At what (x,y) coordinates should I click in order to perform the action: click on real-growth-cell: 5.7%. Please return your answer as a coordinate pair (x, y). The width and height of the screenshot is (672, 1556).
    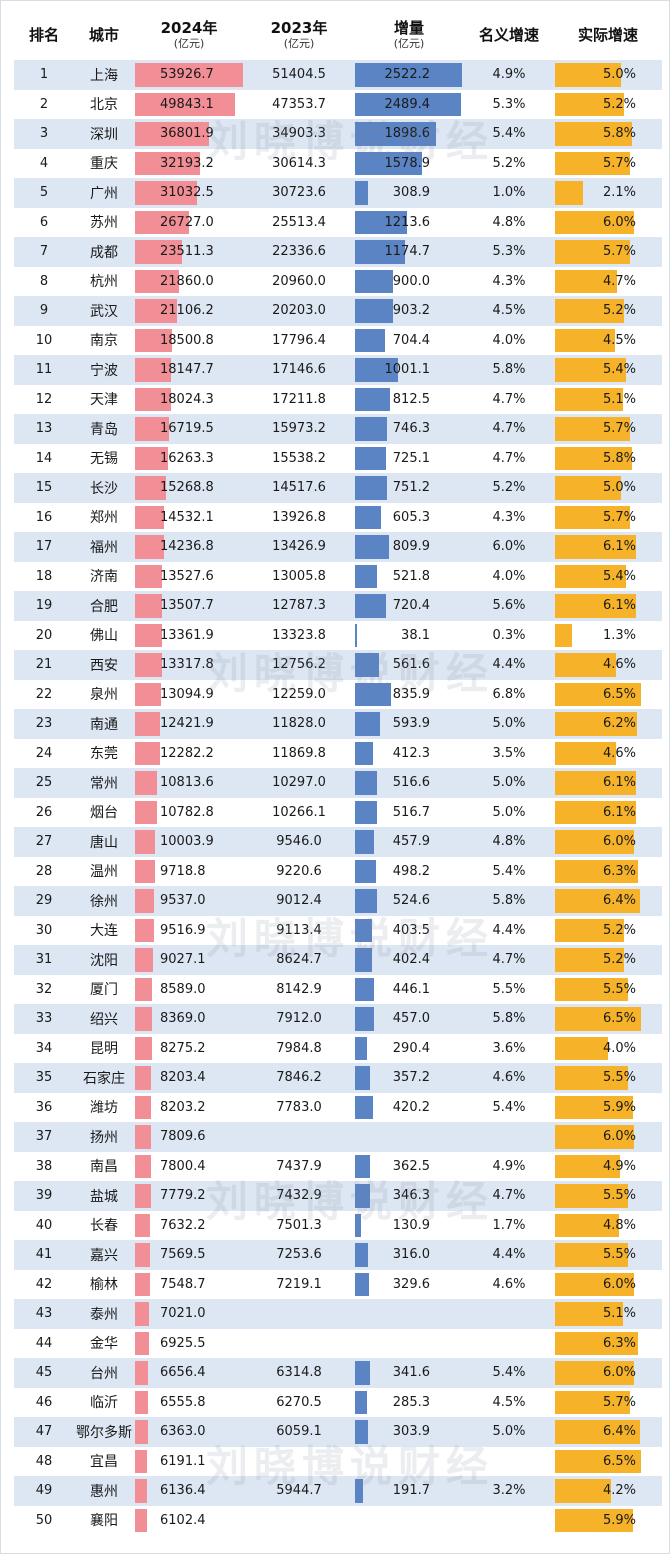
    Looking at the image, I should click on (608, 163).